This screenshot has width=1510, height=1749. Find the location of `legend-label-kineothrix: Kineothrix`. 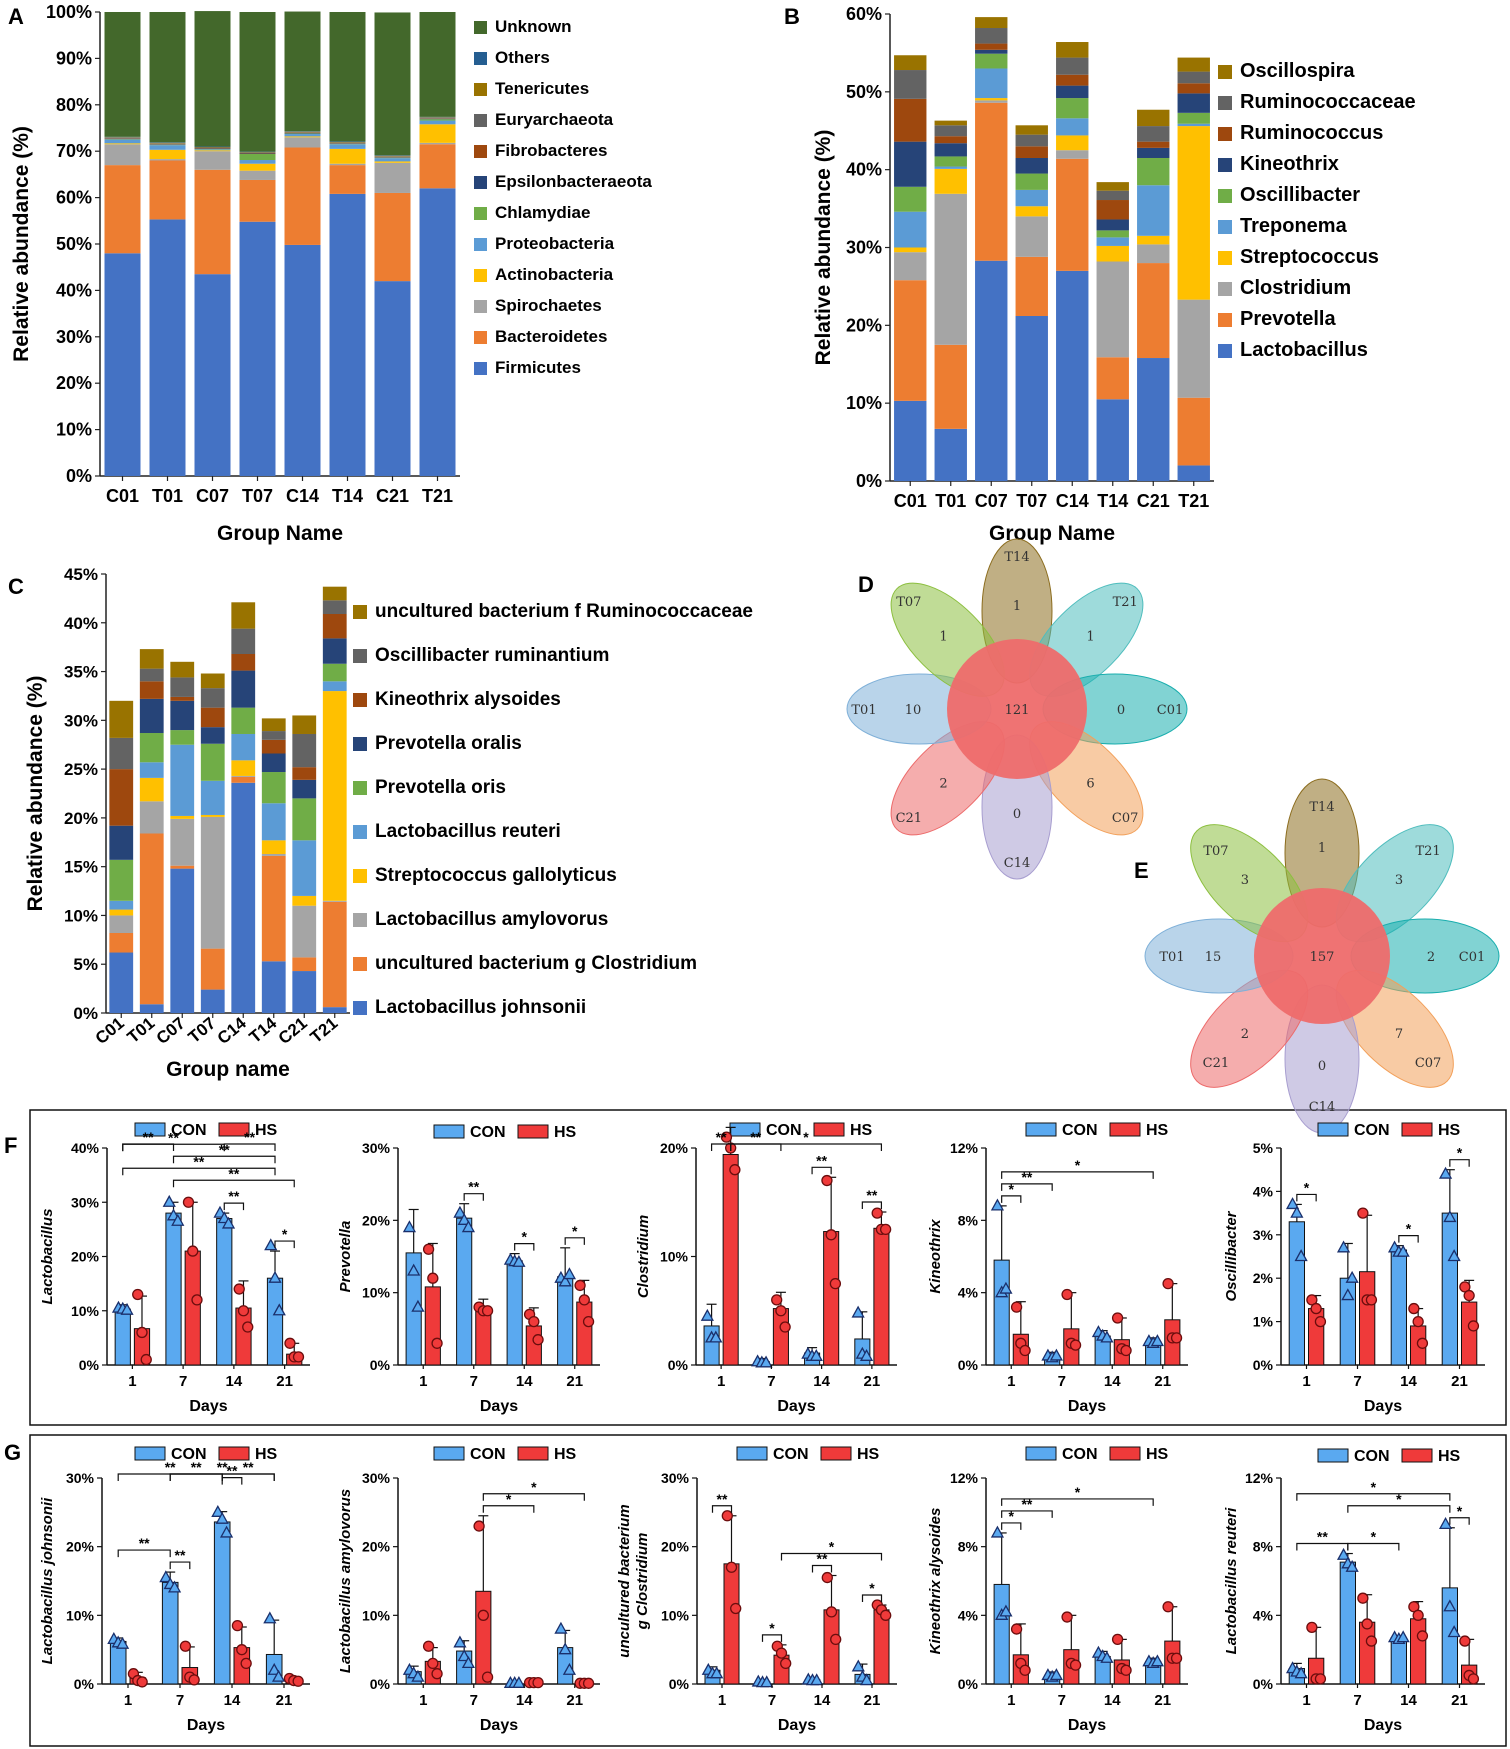

legend-label-kineothrix: Kineothrix is located at coordinates (1289, 164).